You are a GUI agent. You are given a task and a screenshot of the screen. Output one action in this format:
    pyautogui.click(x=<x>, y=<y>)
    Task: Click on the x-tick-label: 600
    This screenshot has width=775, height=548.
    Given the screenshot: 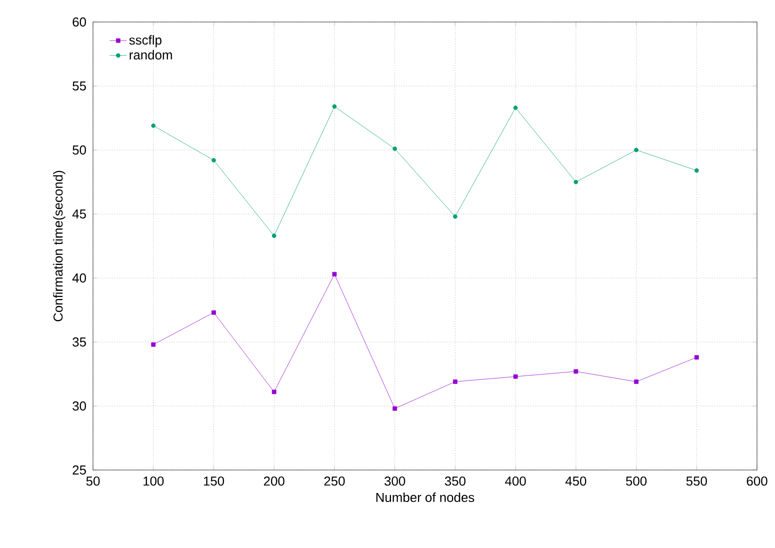 What is the action you would take?
    pyautogui.click(x=757, y=481)
    